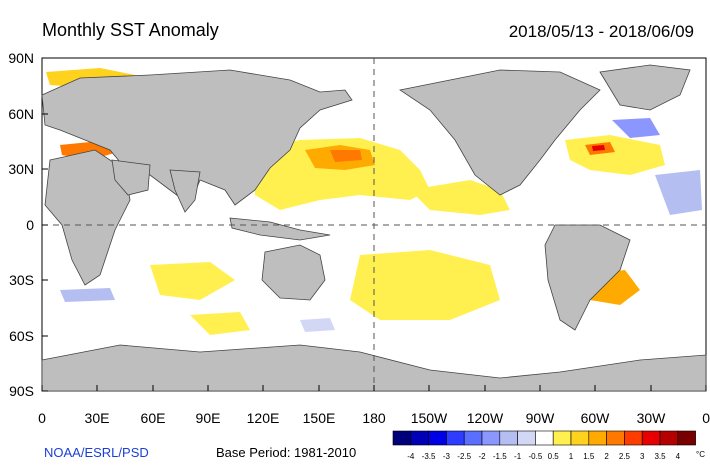  What do you see at coordinates (21, 391) in the screenshot?
I see `y-tick-label: 90S` at bounding box center [21, 391].